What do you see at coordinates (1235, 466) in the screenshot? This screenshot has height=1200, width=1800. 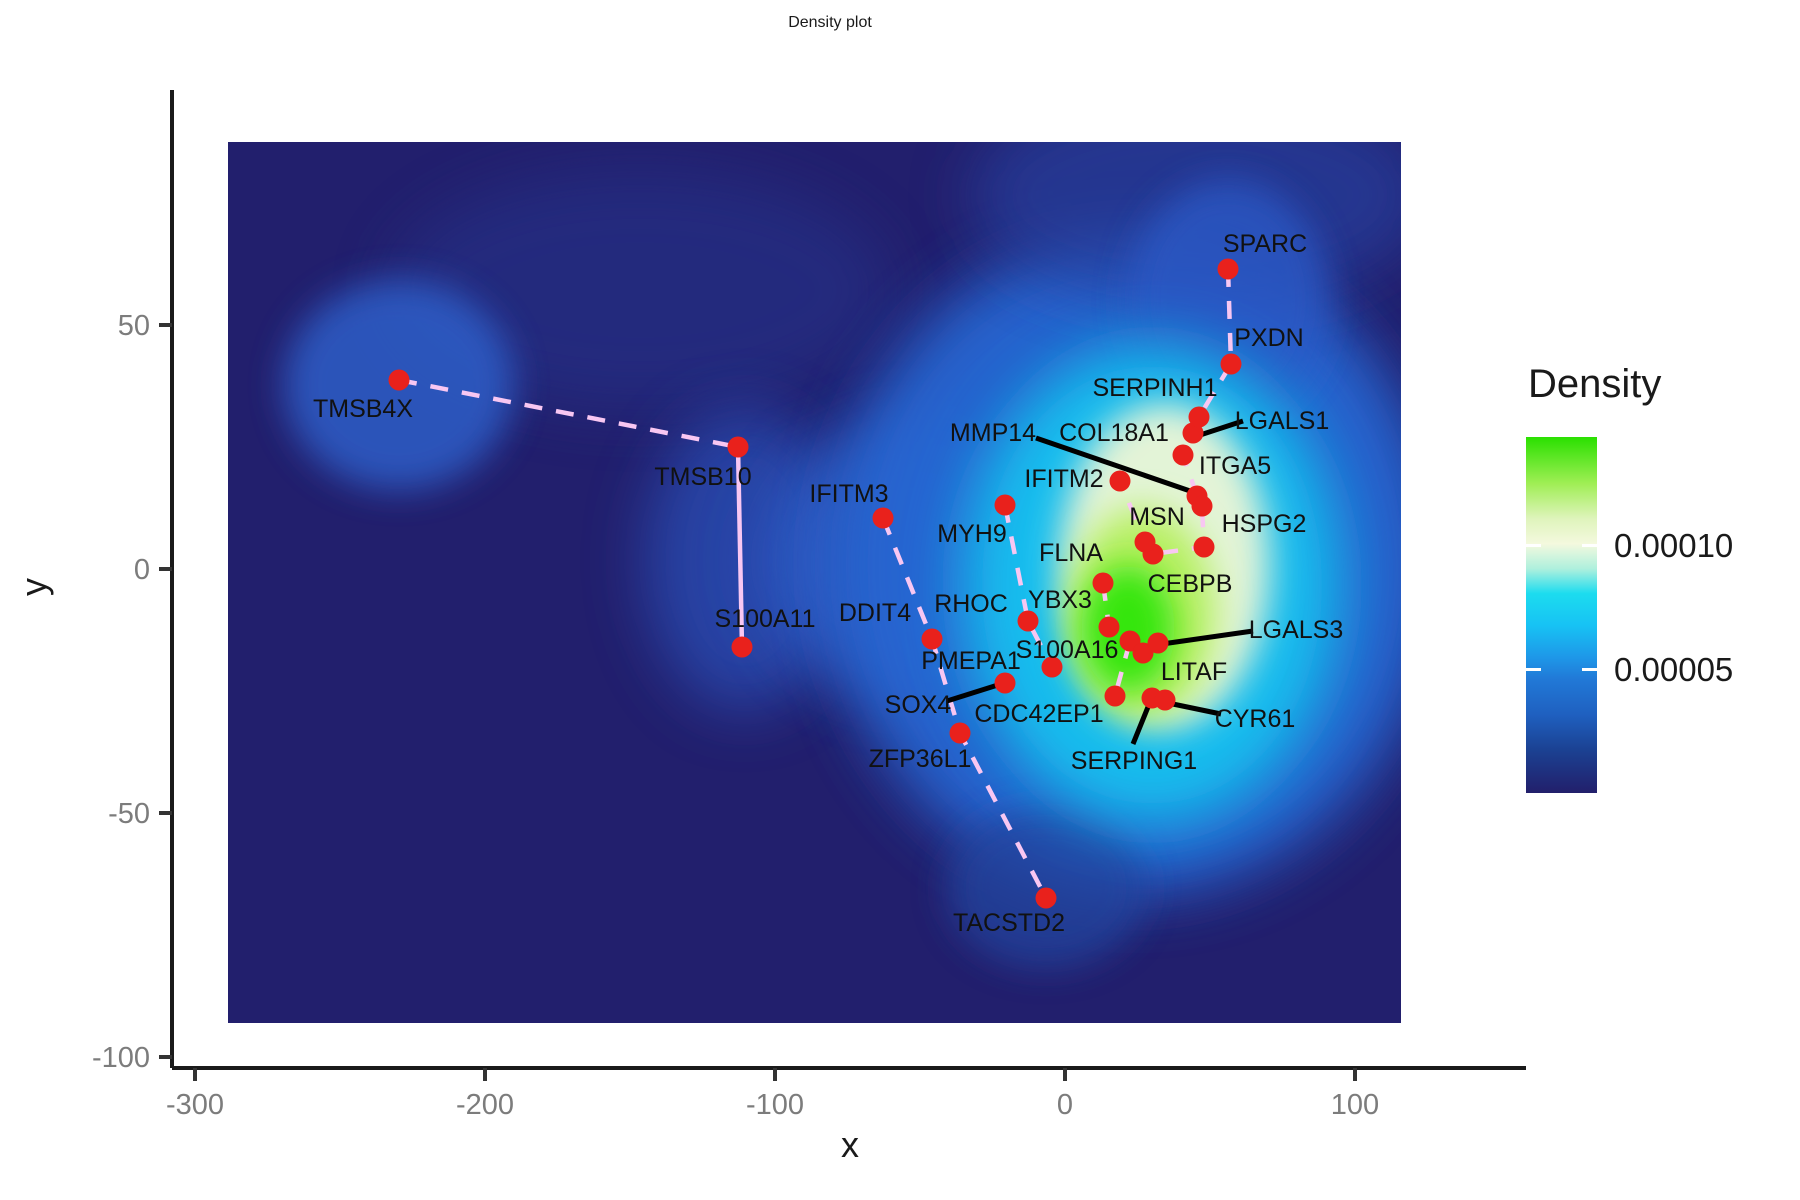 I see `gene-label-itga5: ITGA5` at bounding box center [1235, 466].